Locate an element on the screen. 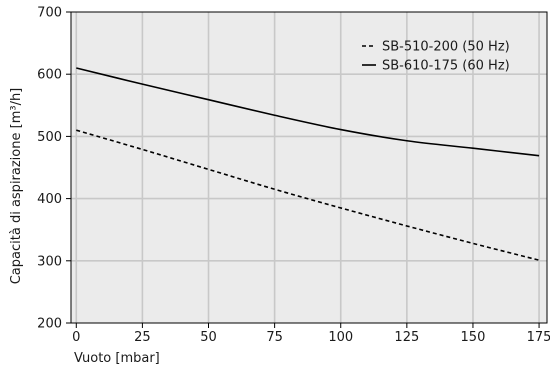 This screenshot has height=373, width=550. x-tick-label: 175 is located at coordinates (538, 337).